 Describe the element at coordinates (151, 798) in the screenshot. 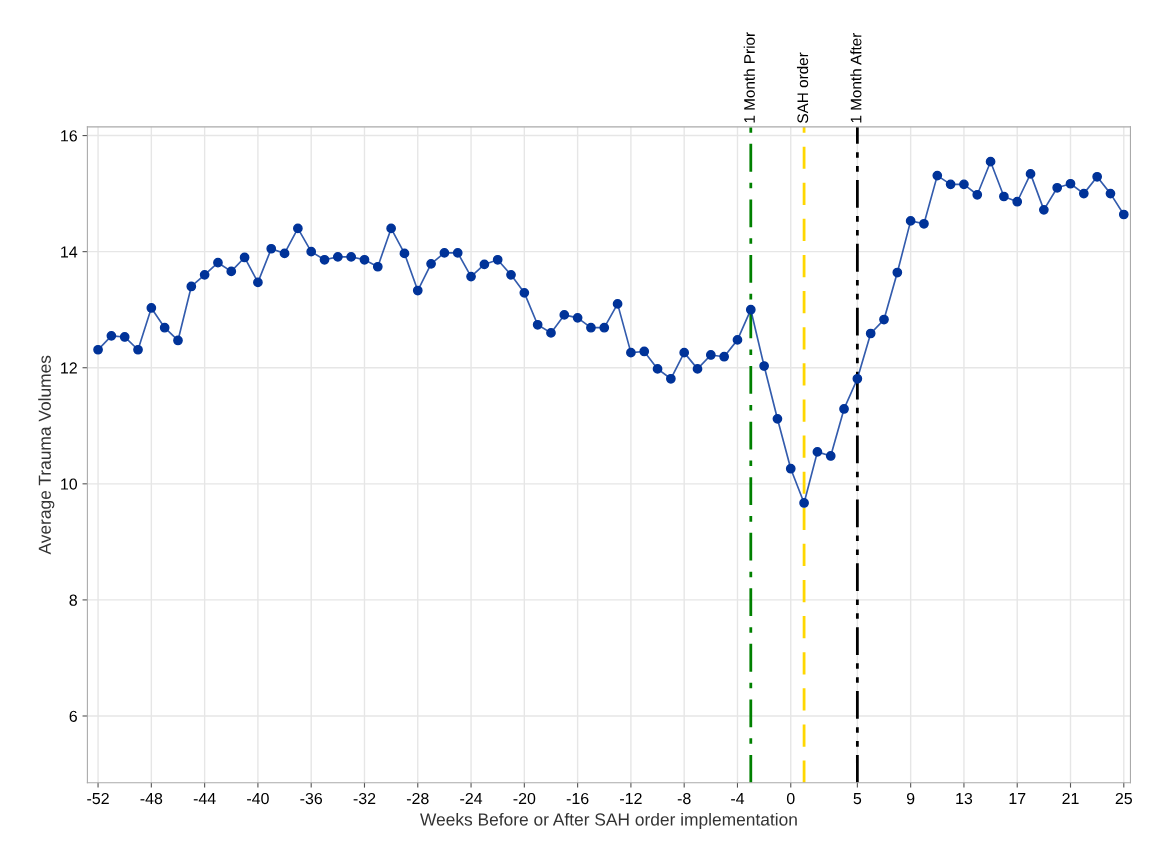

I see `x-tick-label: -48` at that location.